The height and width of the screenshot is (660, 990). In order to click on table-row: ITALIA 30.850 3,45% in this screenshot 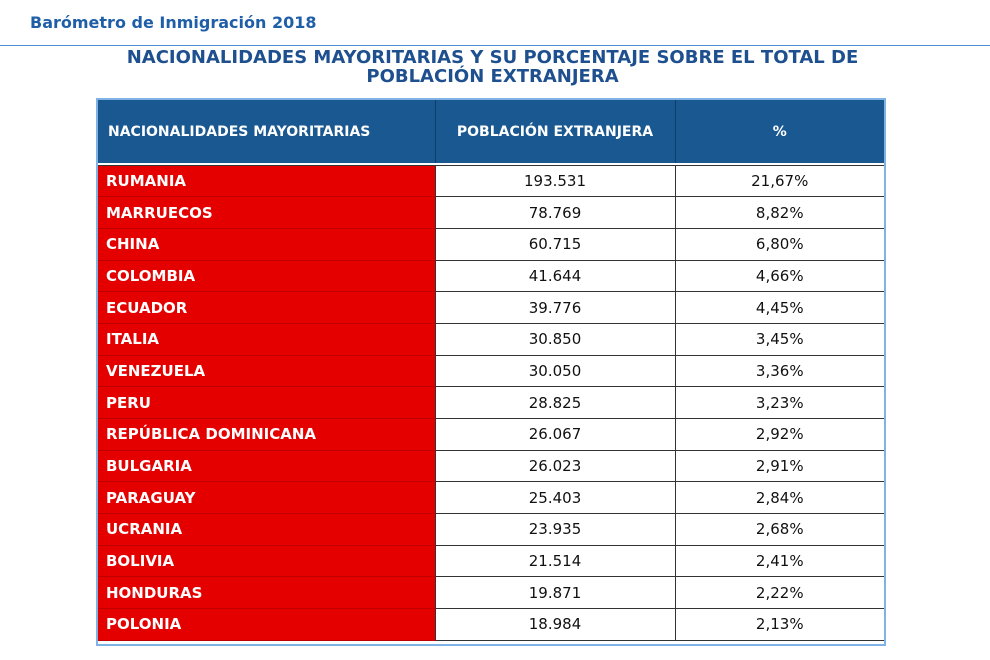, I will do `click(491, 339)`.